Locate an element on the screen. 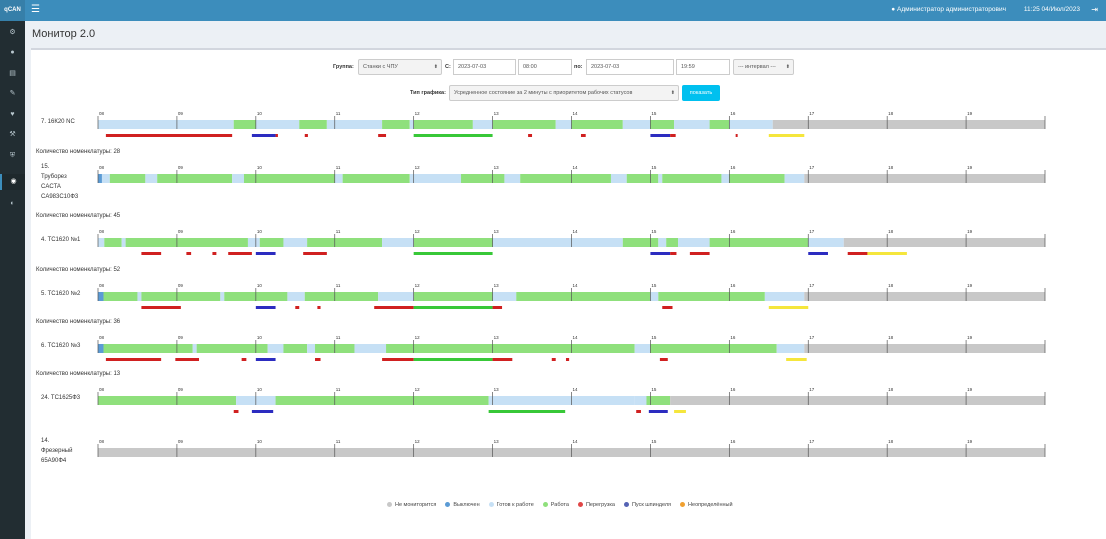 This screenshot has width=1106, height=539. shield-icon: ⛨ is located at coordinates (12, 155).